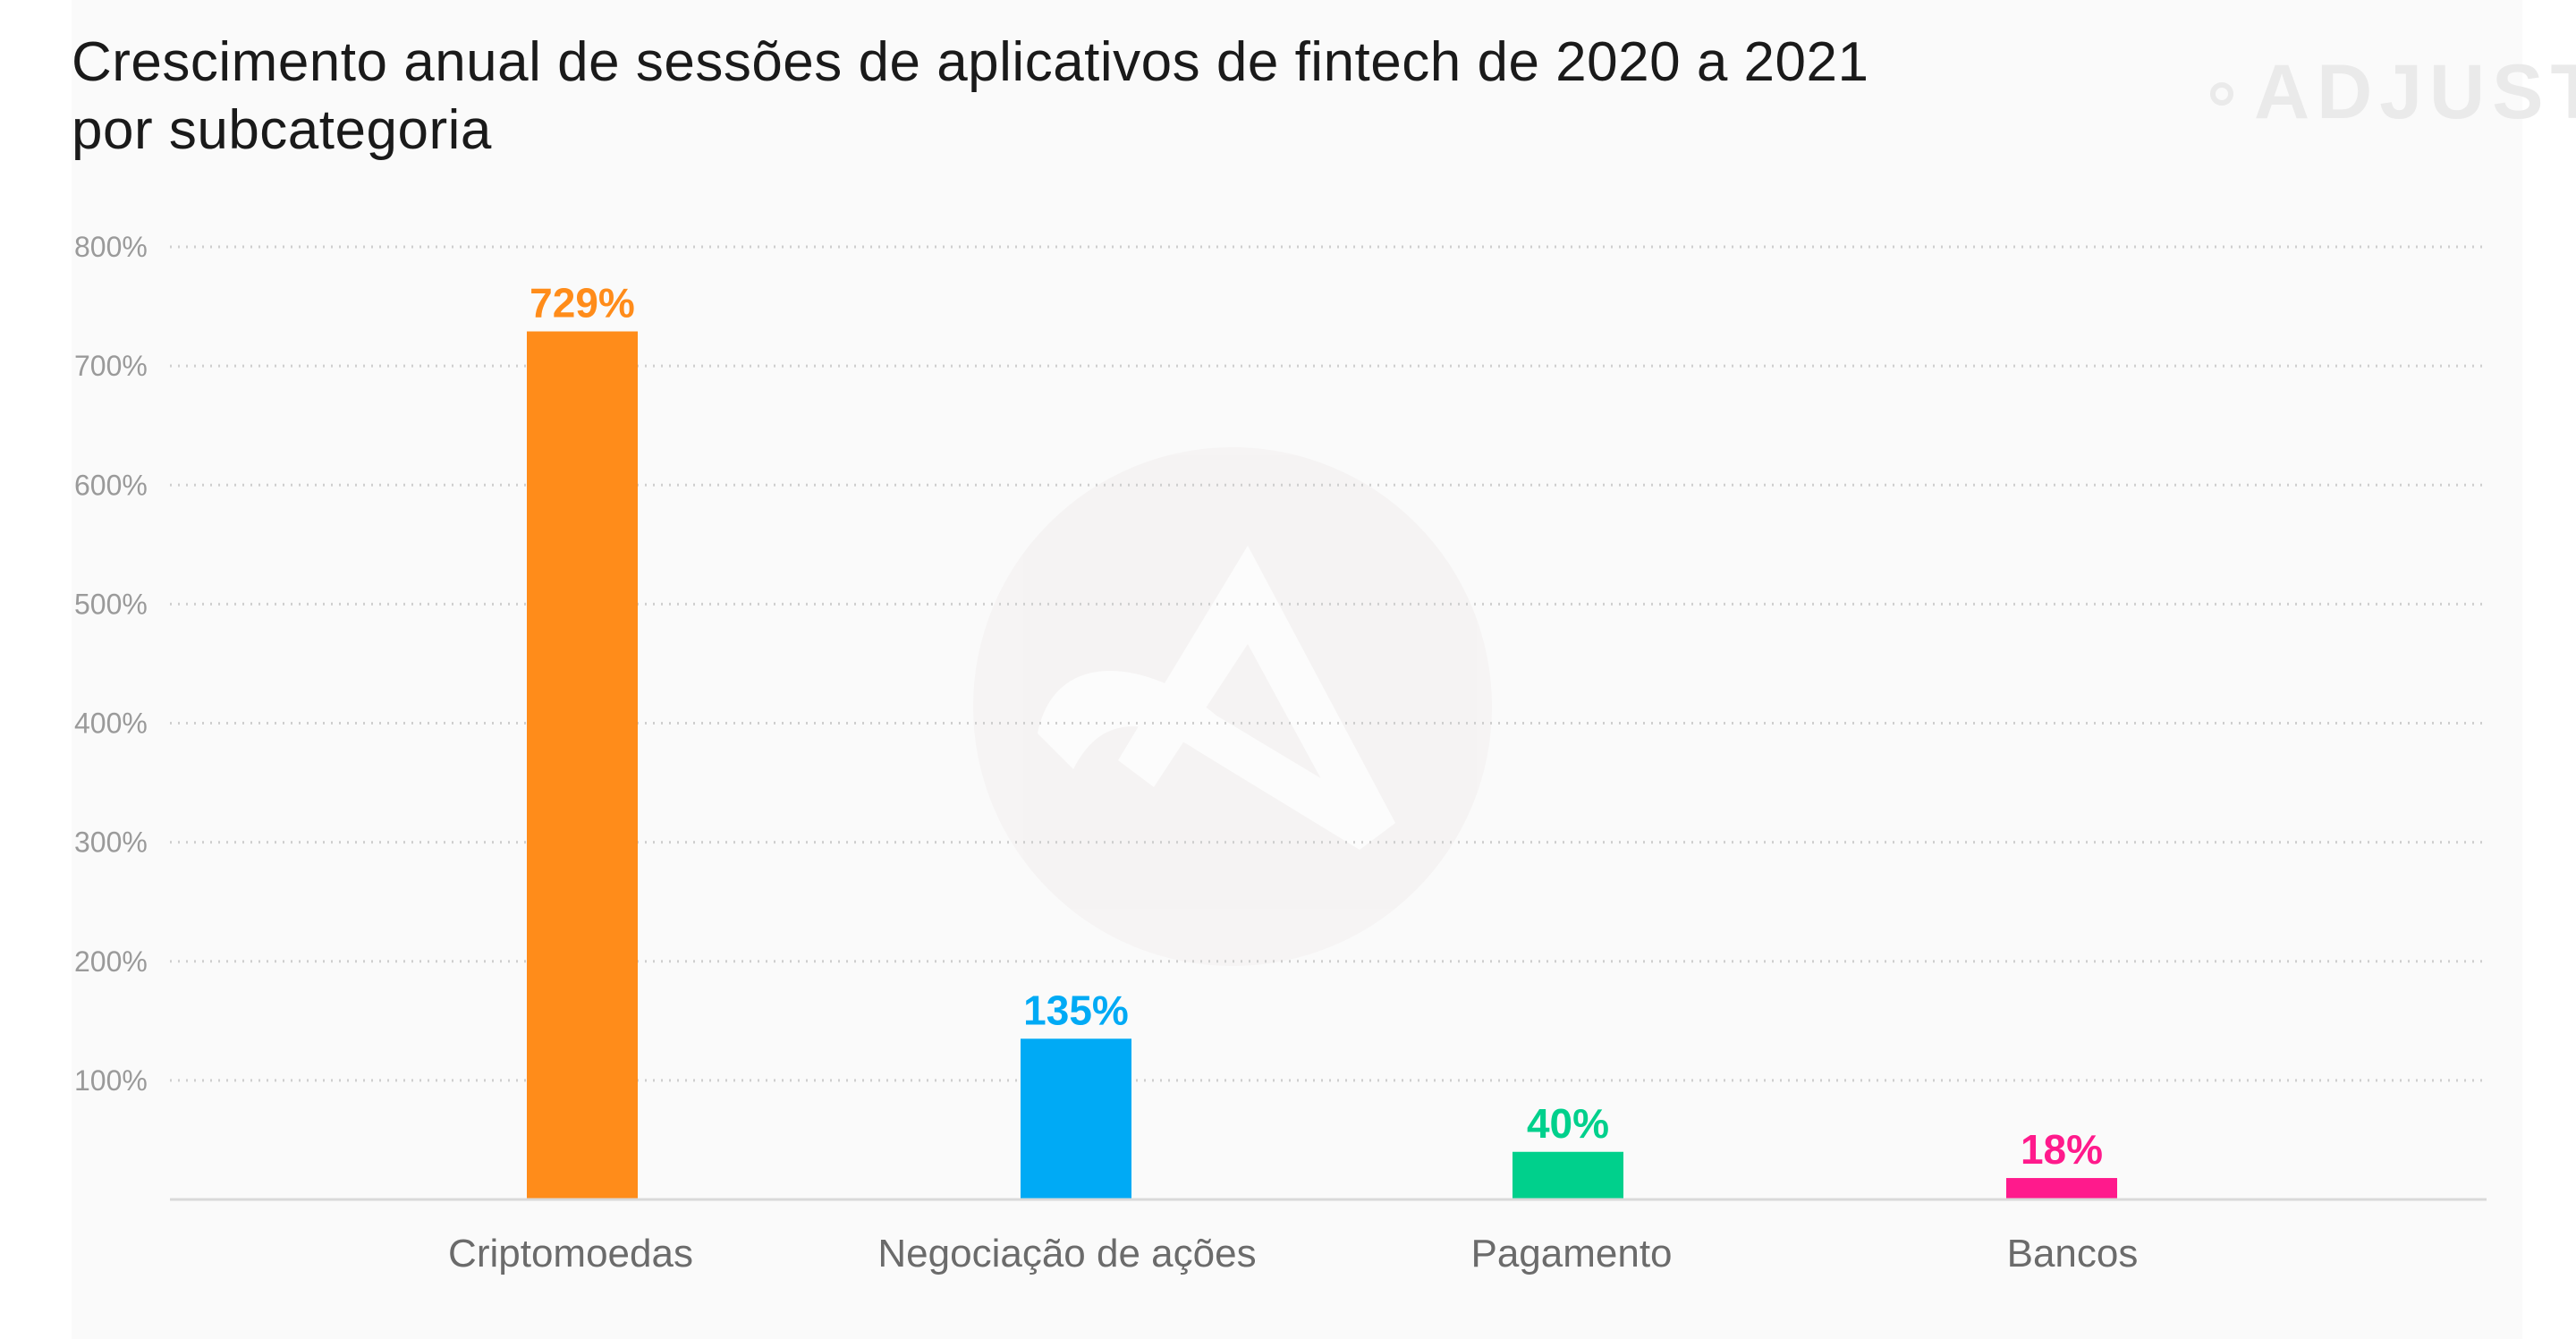  What do you see at coordinates (2415, 91) in the screenshot?
I see `brand-name: ADJUST` at bounding box center [2415, 91].